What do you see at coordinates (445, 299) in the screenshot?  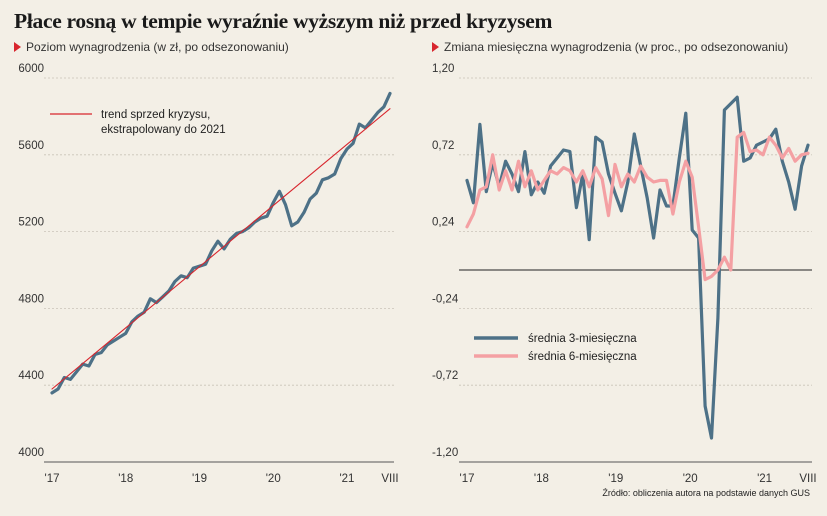 I see `right-y-tick-label: -0,24` at bounding box center [445, 299].